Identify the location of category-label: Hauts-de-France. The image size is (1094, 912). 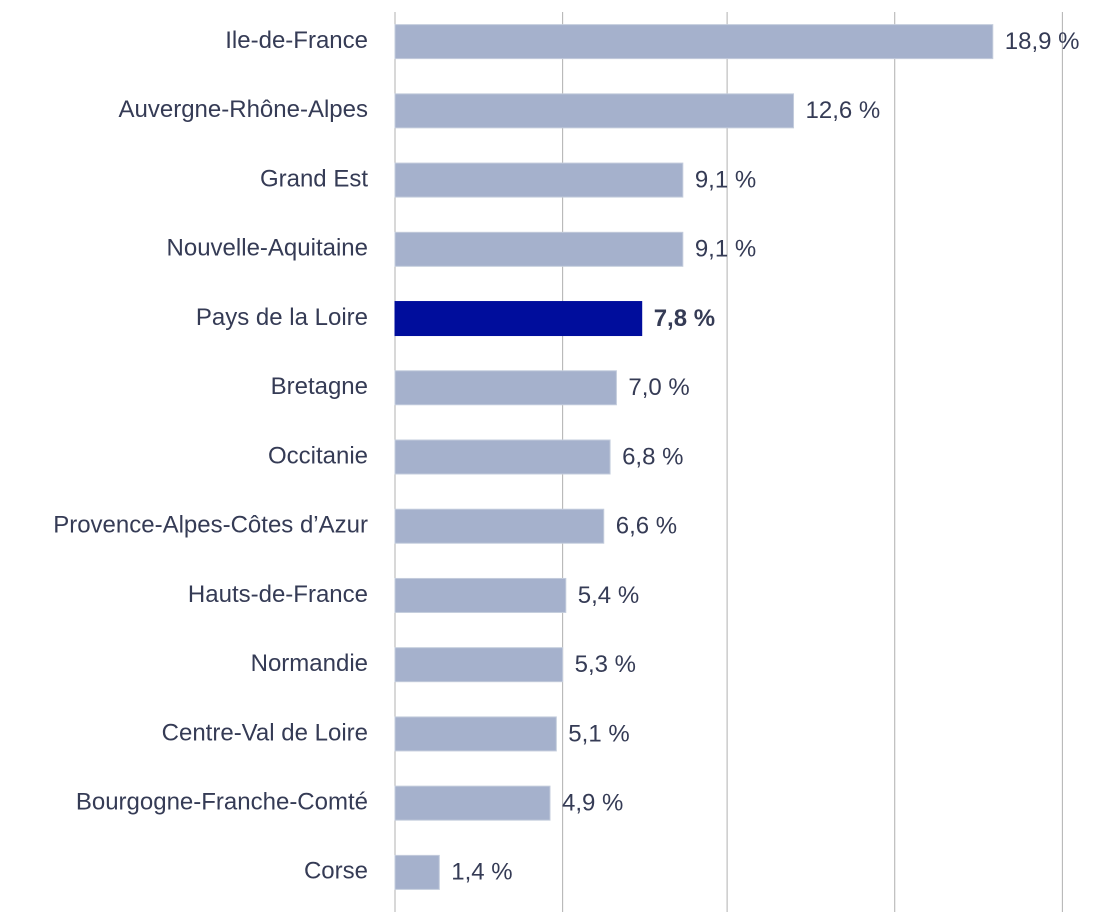
(278, 594).